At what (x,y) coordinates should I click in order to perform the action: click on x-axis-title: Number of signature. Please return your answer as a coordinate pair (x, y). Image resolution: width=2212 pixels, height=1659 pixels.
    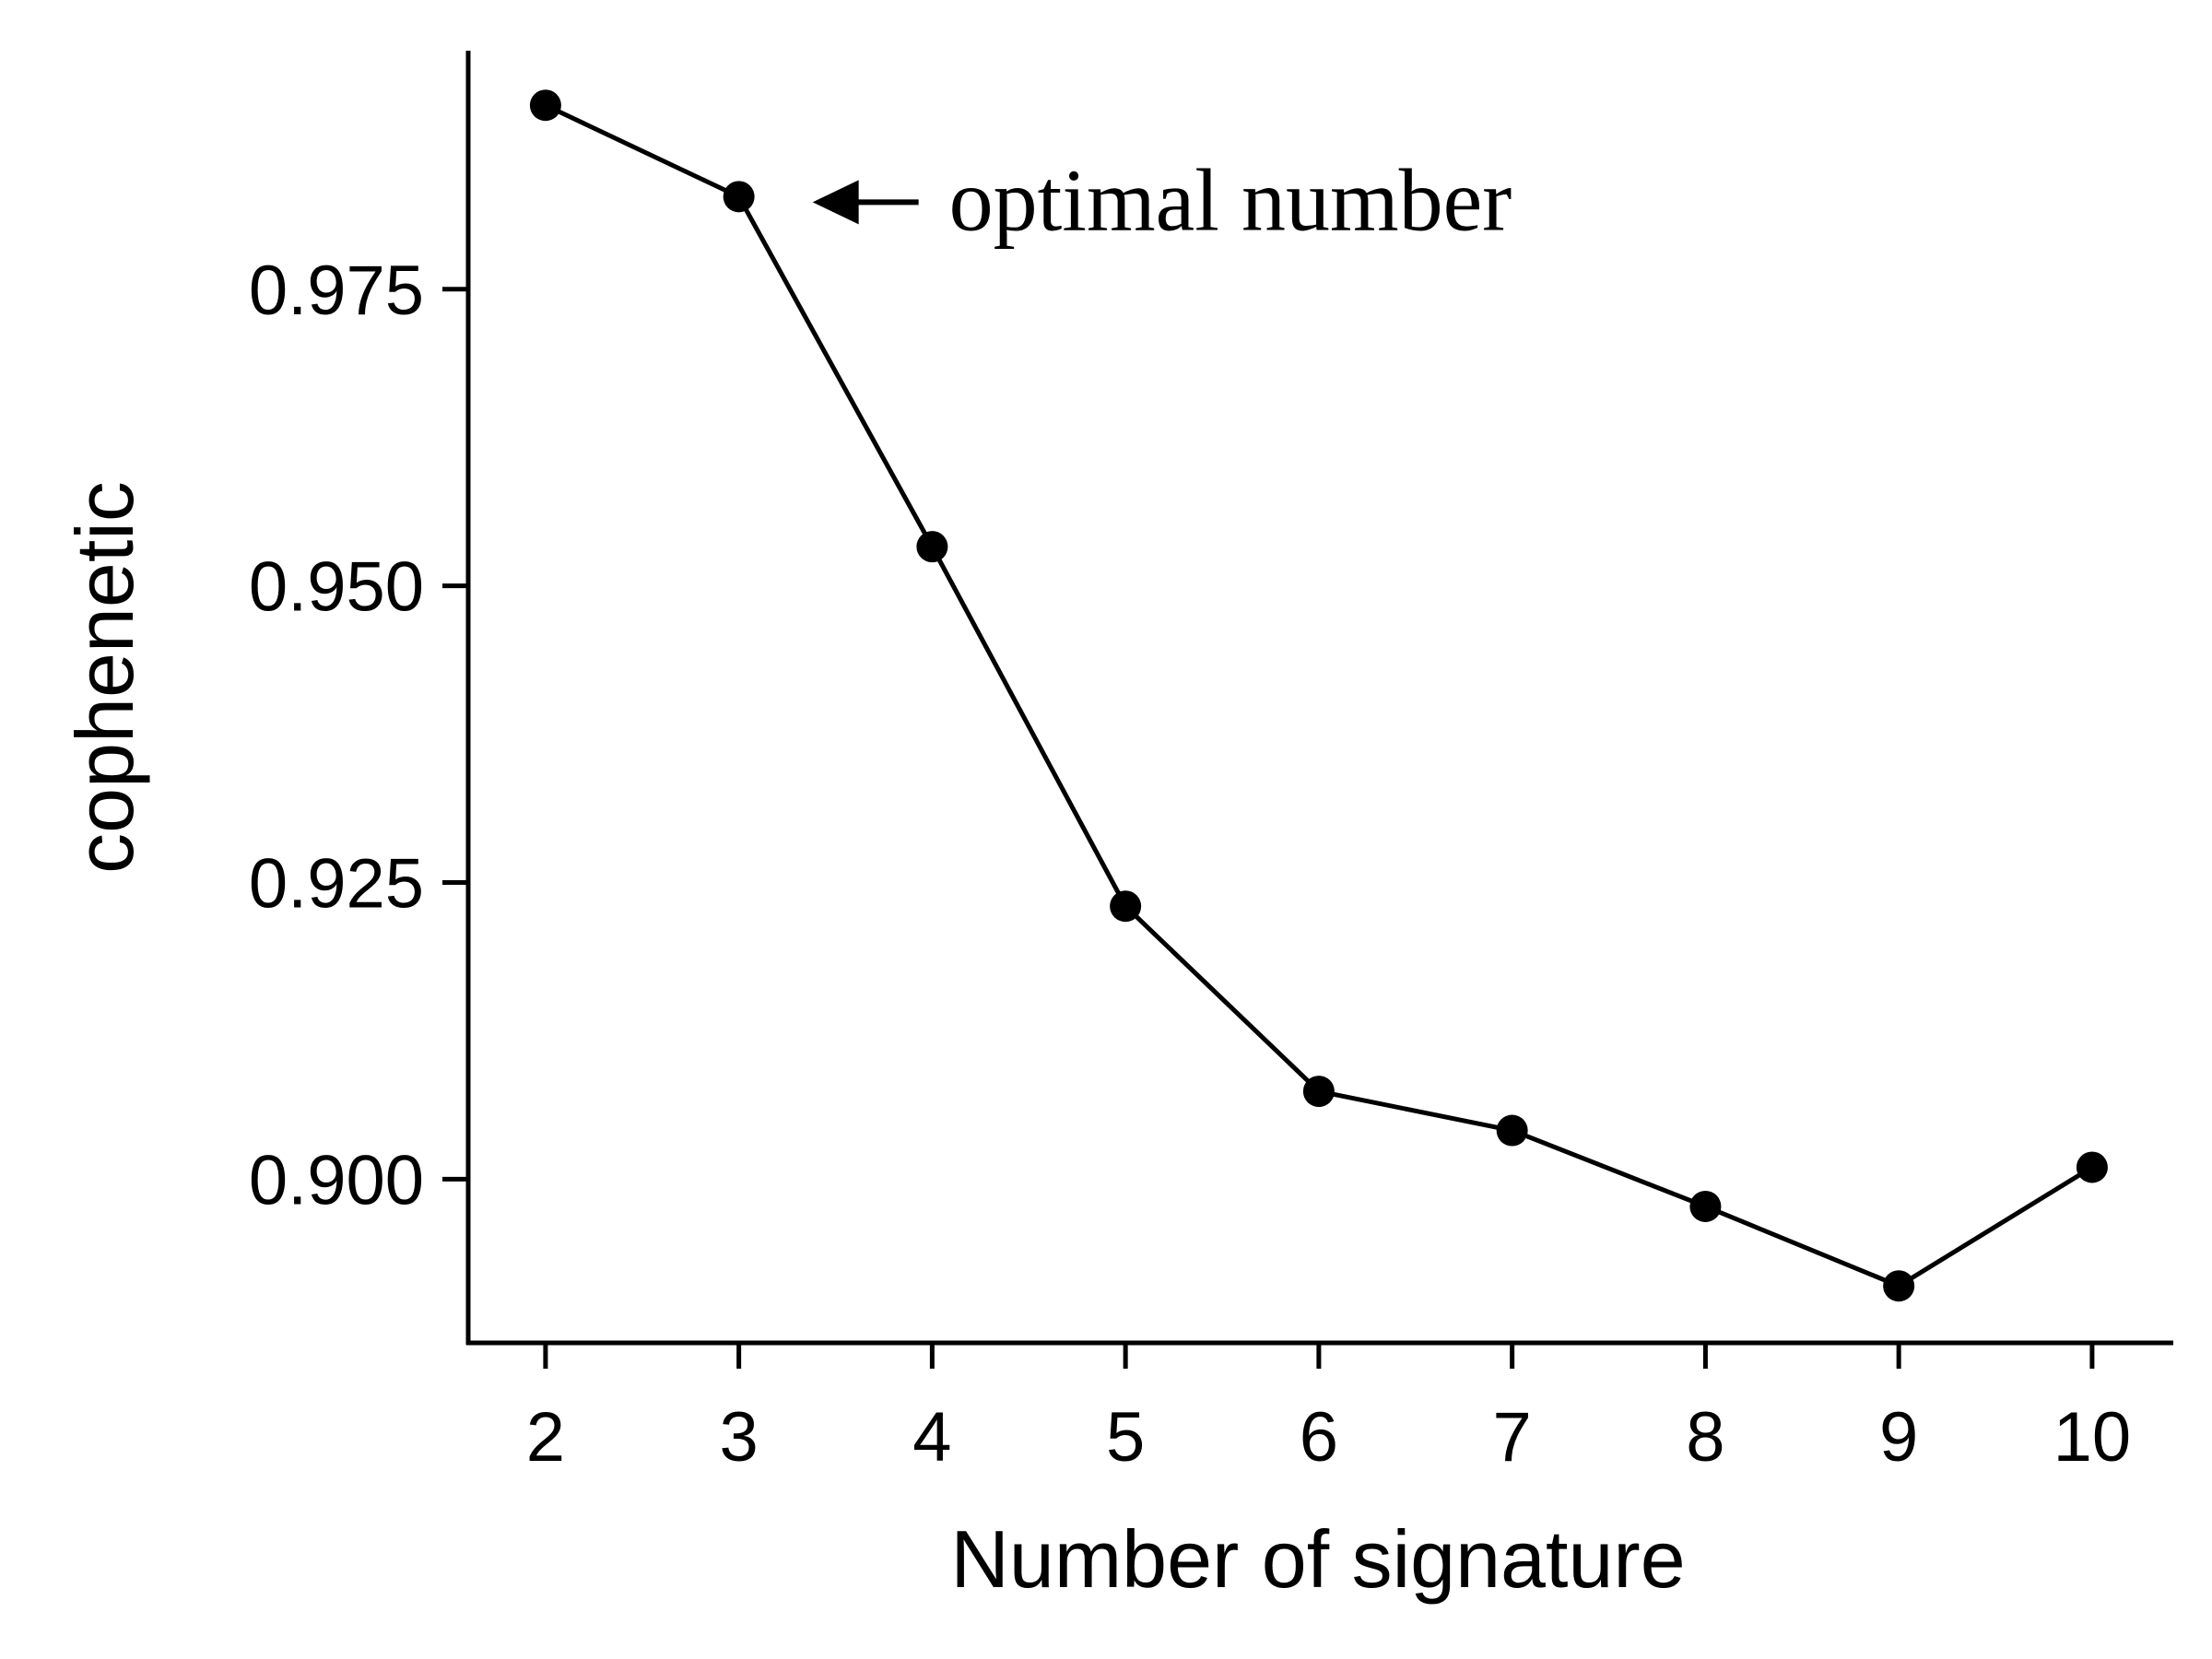
    Looking at the image, I should click on (1317, 1559).